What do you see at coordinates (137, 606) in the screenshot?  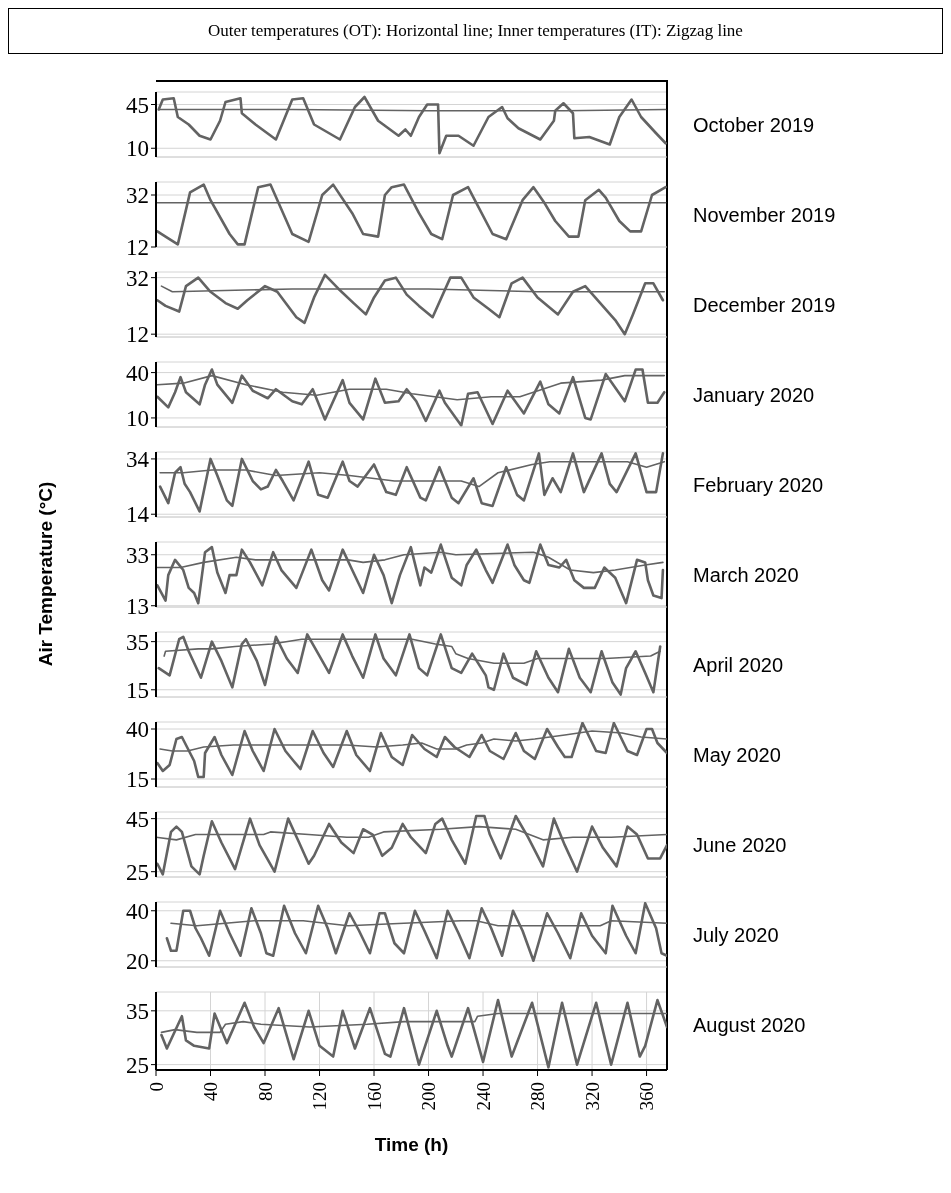 I see `y-tick-label: 13` at bounding box center [137, 606].